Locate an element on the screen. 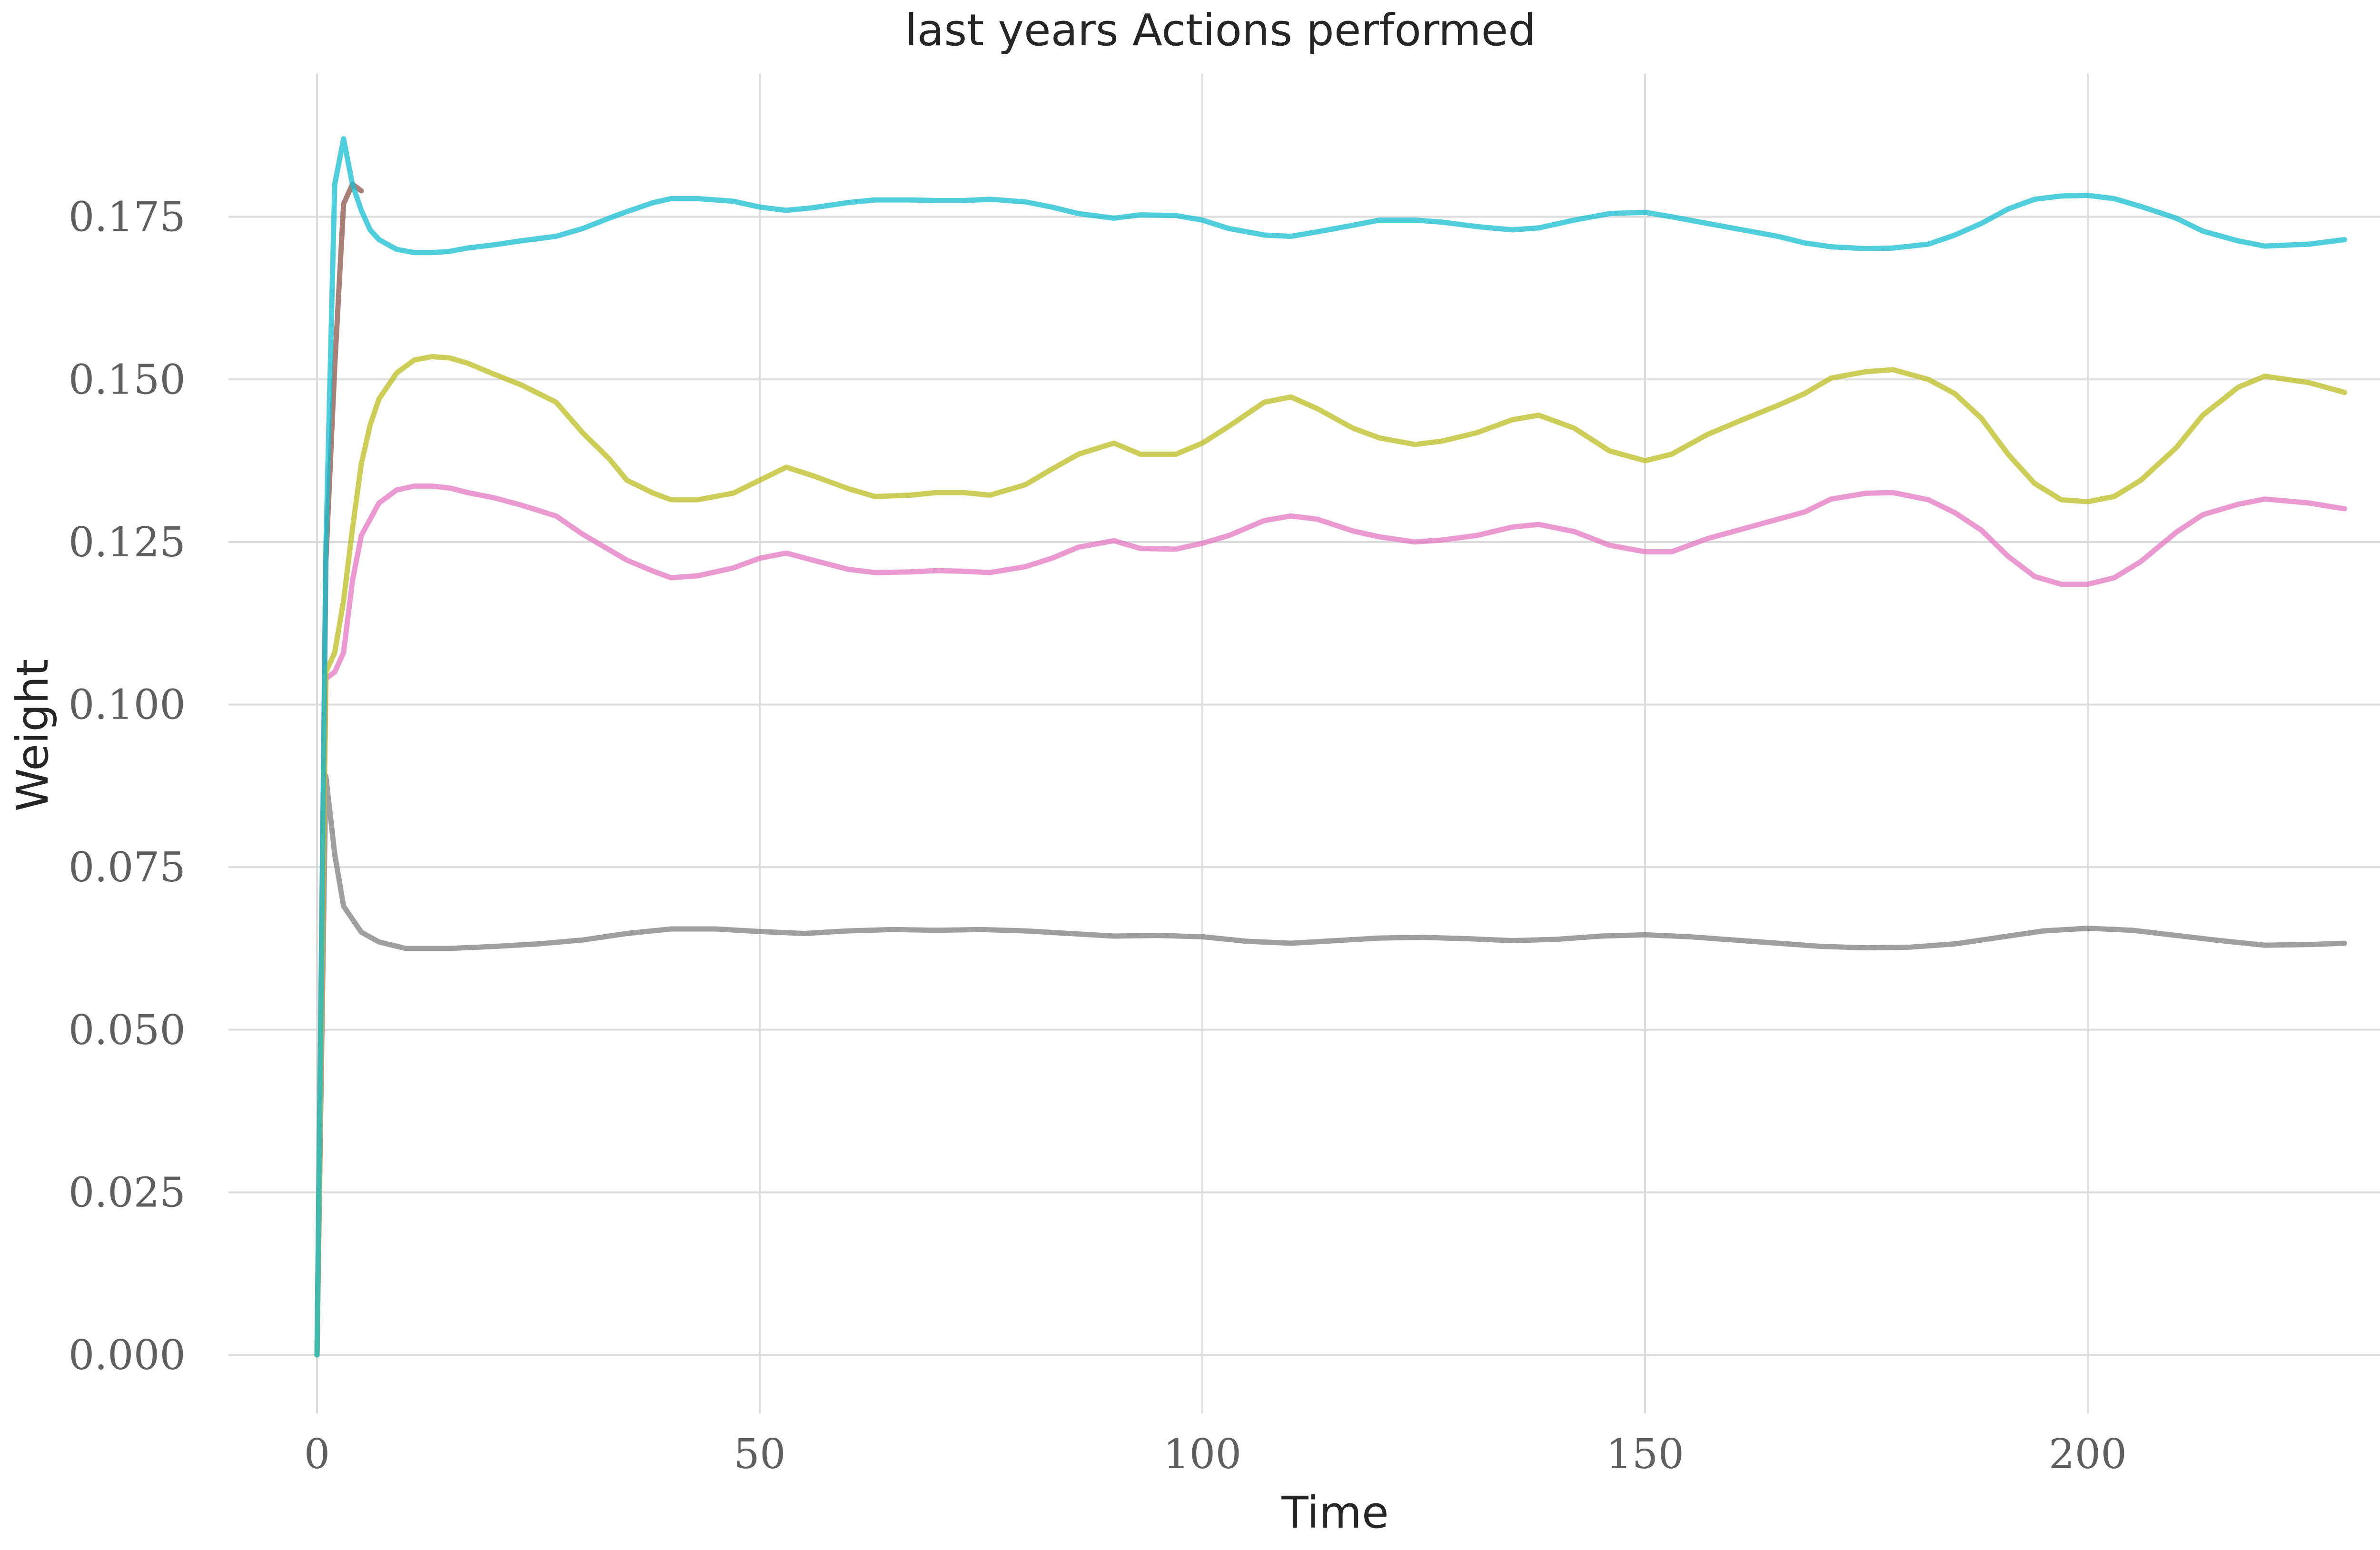 The width and height of the screenshot is (2380, 1550). chart-title: last years Actions performed is located at coordinates (1220, 30).